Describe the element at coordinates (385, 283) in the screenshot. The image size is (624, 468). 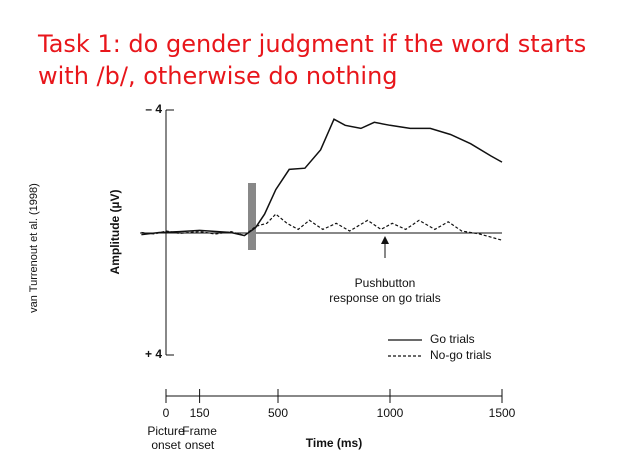
I see `annotation: Pushbutton` at that location.